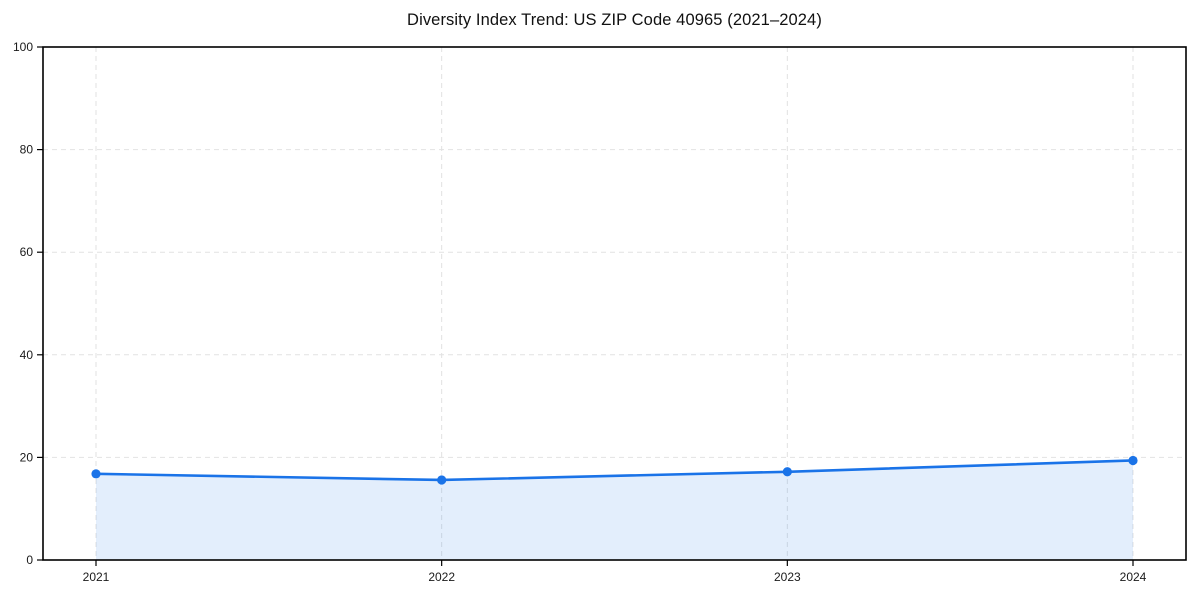  Describe the element at coordinates (27, 457) in the screenshot. I see `y-tick-label: 20` at that location.